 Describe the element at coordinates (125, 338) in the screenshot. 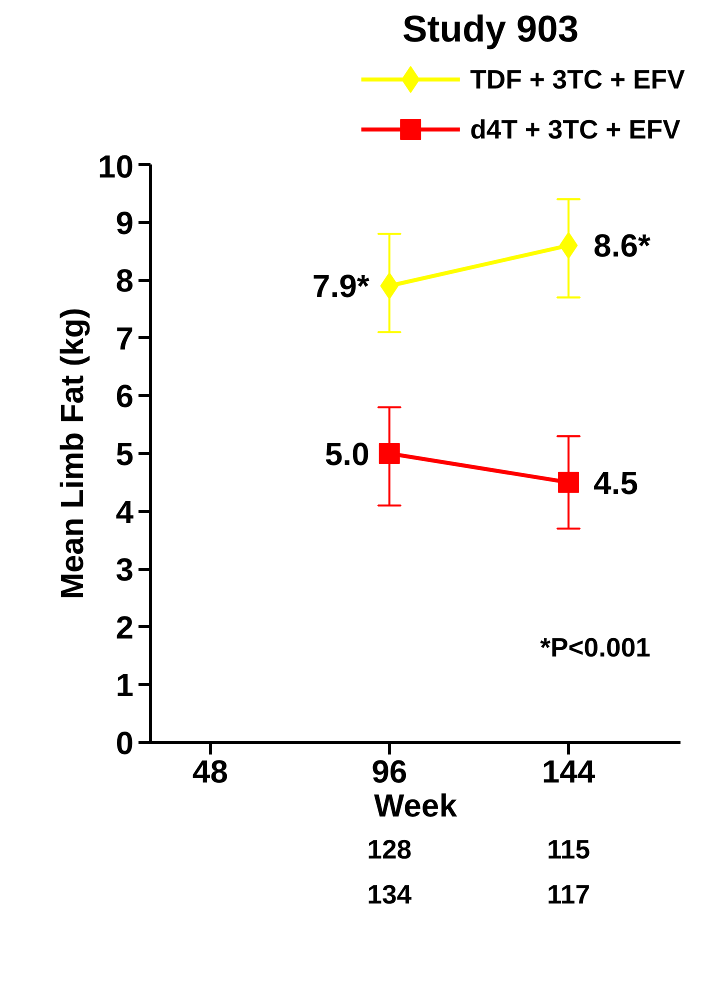

I see `y-tick-label: 7` at that location.